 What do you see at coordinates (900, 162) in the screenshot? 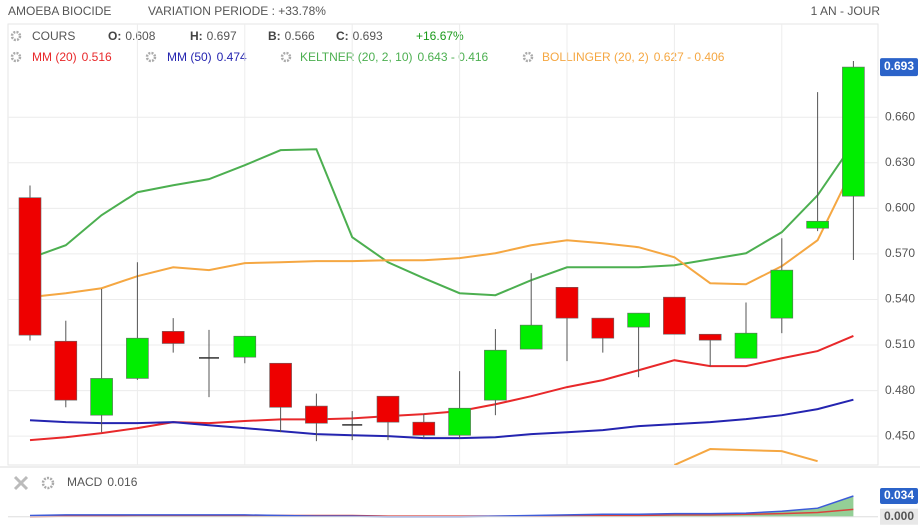
I see `y-tick-label: 0.630` at bounding box center [900, 162].